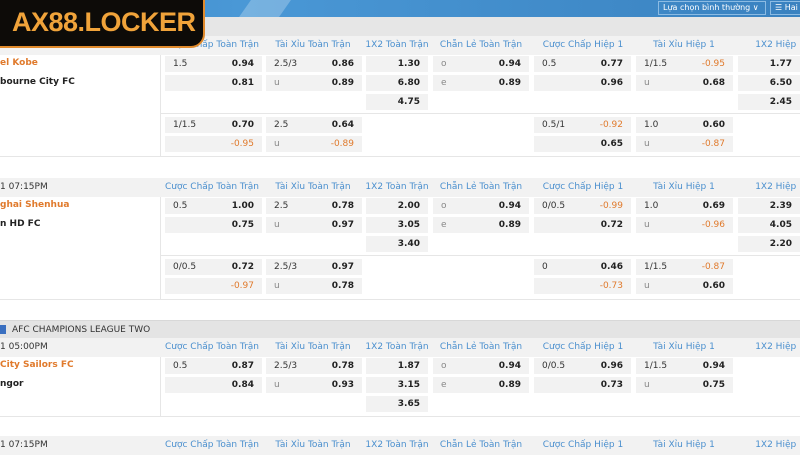 This screenshot has width=800, height=455. I want to click on odds-value: 0.46, so click(611, 267).